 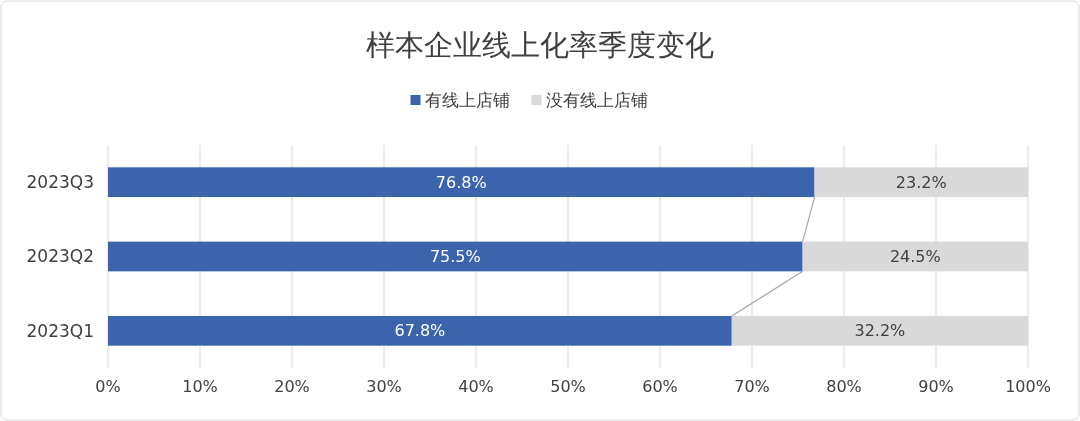 What do you see at coordinates (384, 386) in the screenshot?
I see `x-tick-label: 30%` at bounding box center [384, 386].